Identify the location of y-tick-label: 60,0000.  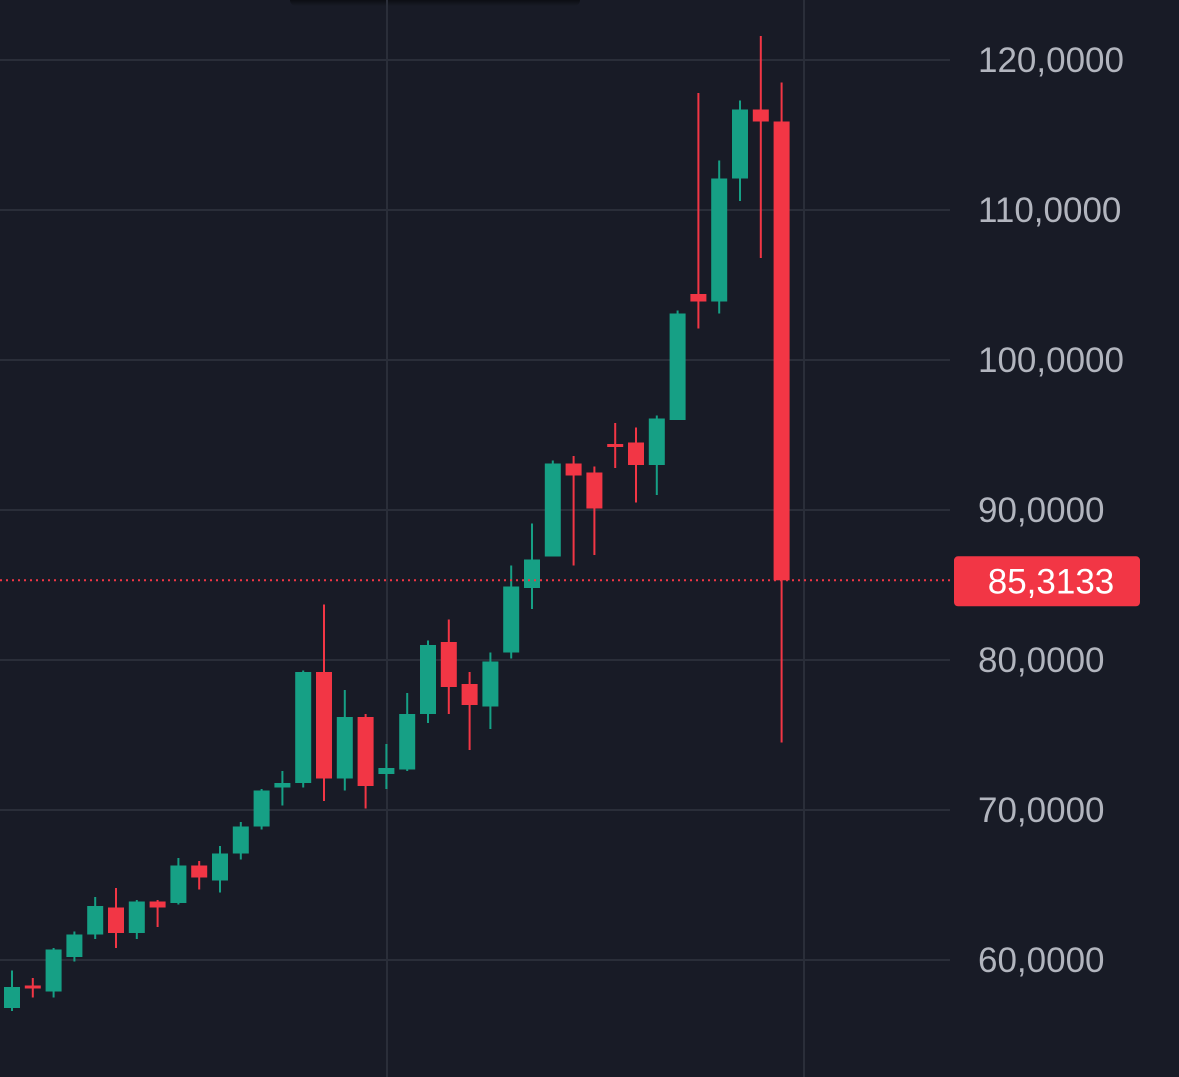
(1041, 960).